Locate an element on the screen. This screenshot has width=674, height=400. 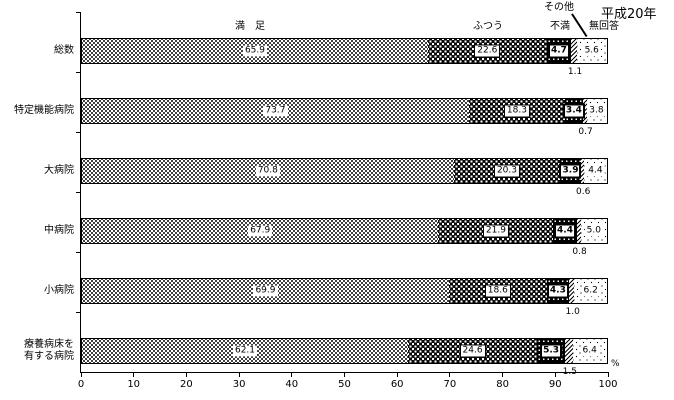
bar-segment-futsuu: 24.6 is located at coordinates (473, 351).